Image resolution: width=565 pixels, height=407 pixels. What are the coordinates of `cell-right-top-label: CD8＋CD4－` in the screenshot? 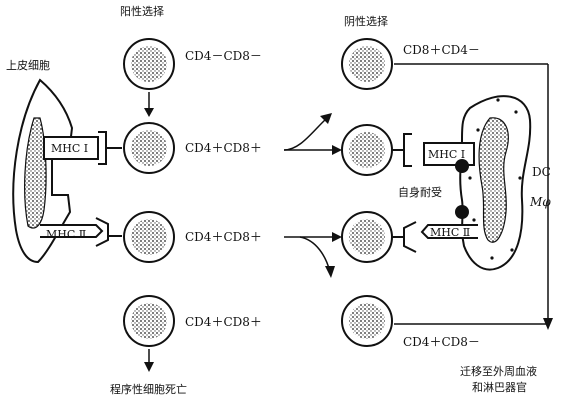 It's located at (441, 50).